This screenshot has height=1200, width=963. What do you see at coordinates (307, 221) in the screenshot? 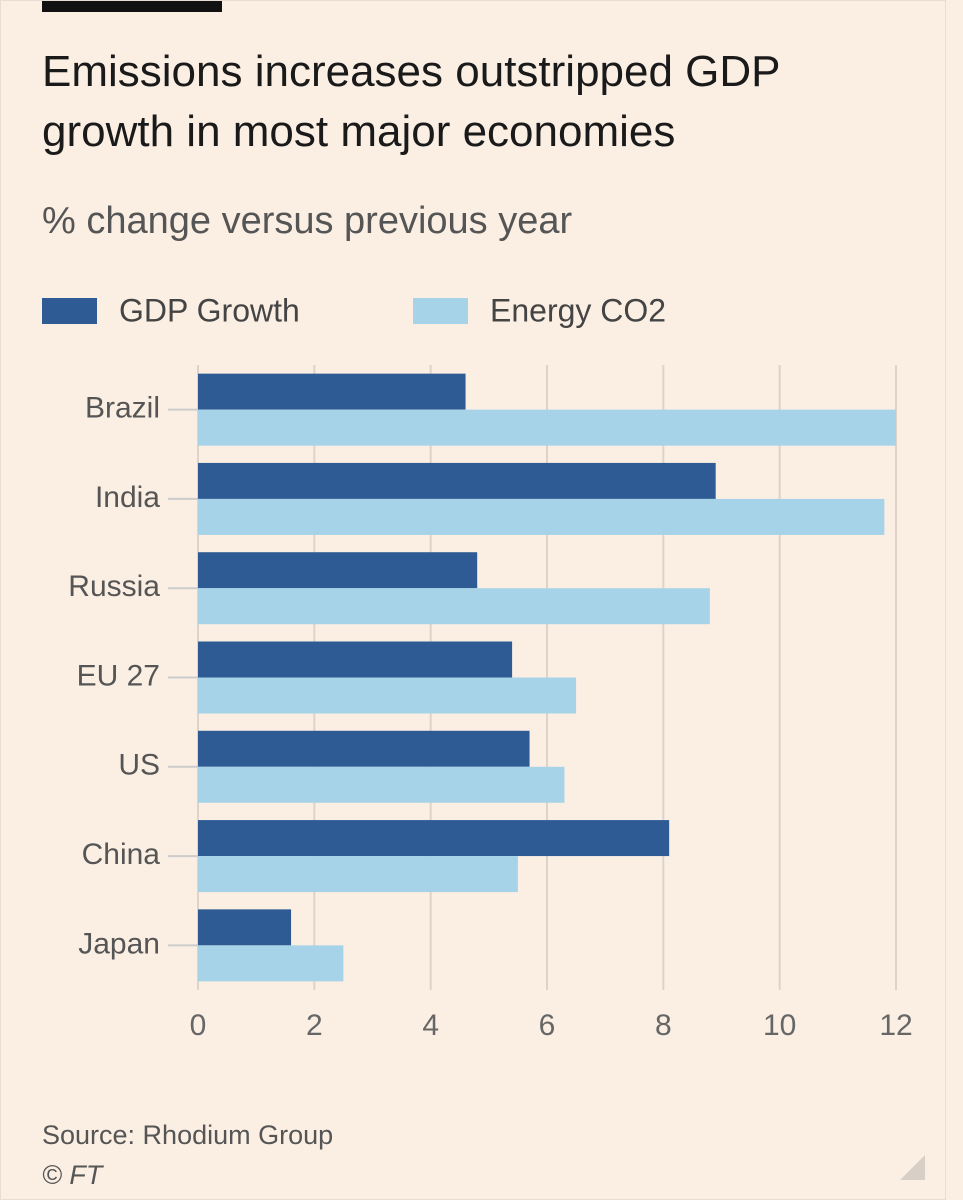
I see `chart-subtitle: % change versus previous year` at bounding box center [307, 221].